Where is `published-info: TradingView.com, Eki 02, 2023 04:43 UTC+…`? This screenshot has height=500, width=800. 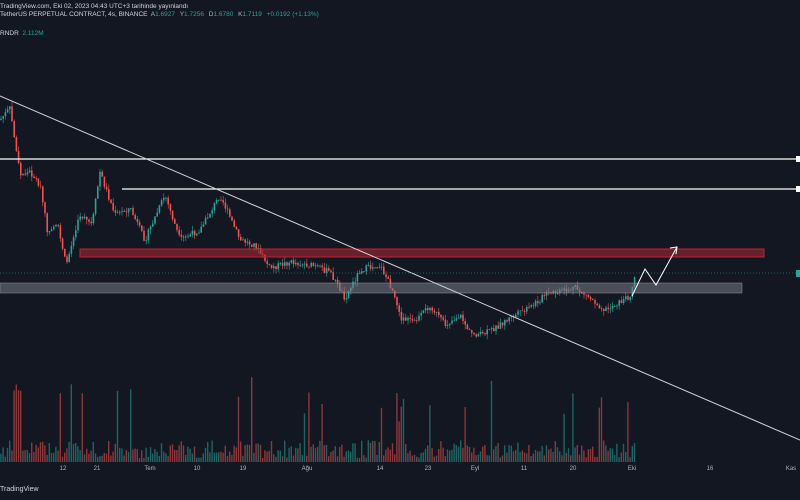 published-info: TradingView.com, Eki 02, 2023 04:43 UTC+… is located at coordinates (94, 6).